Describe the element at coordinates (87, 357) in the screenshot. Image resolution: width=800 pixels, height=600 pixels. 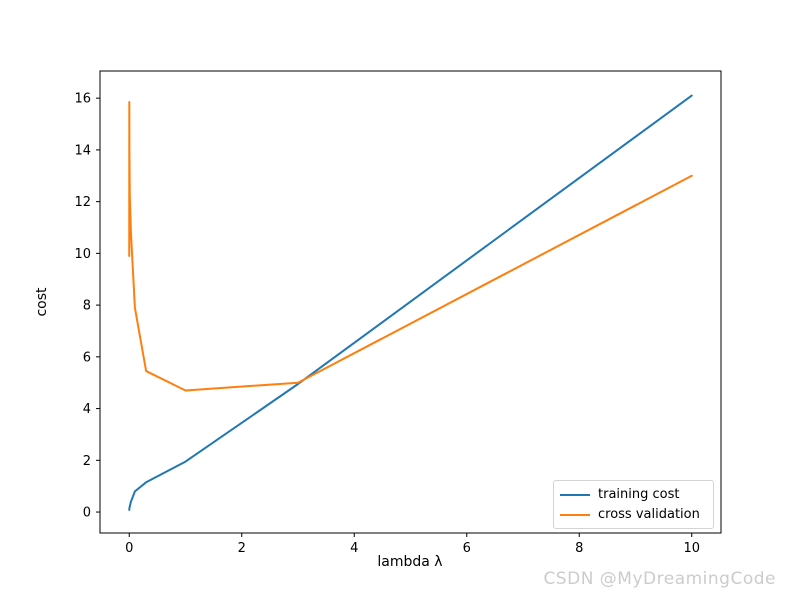
I see `y-tick-label: 6` at that location.